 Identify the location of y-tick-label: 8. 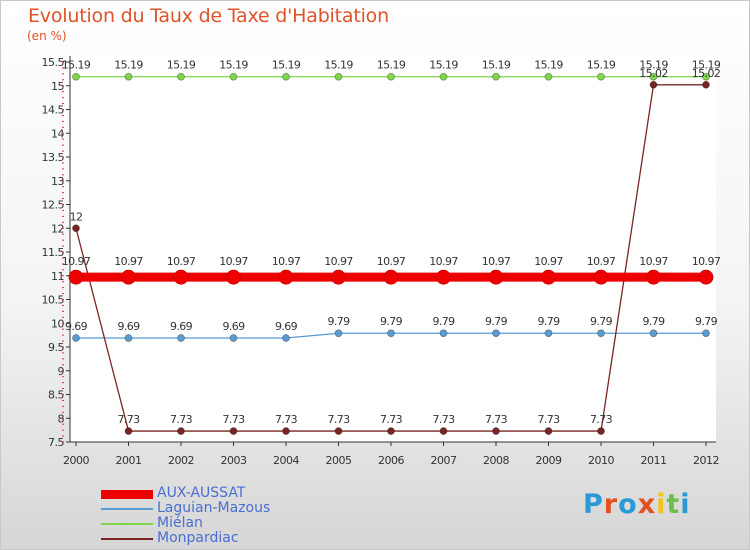
(61, 418).